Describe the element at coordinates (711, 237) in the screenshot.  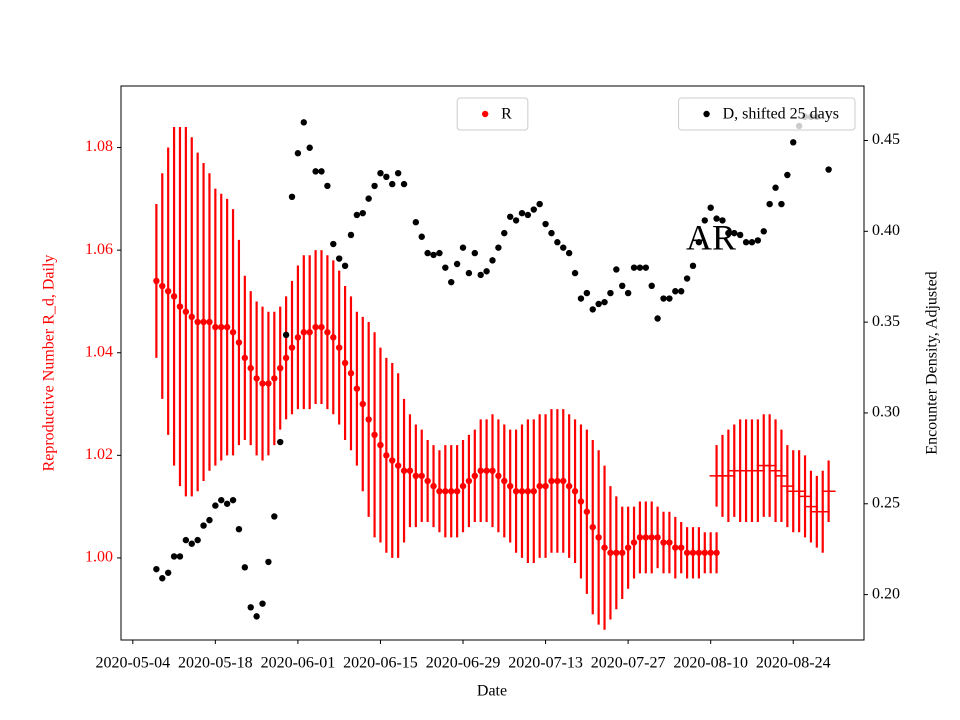
I see `annotation: AR` at that location.